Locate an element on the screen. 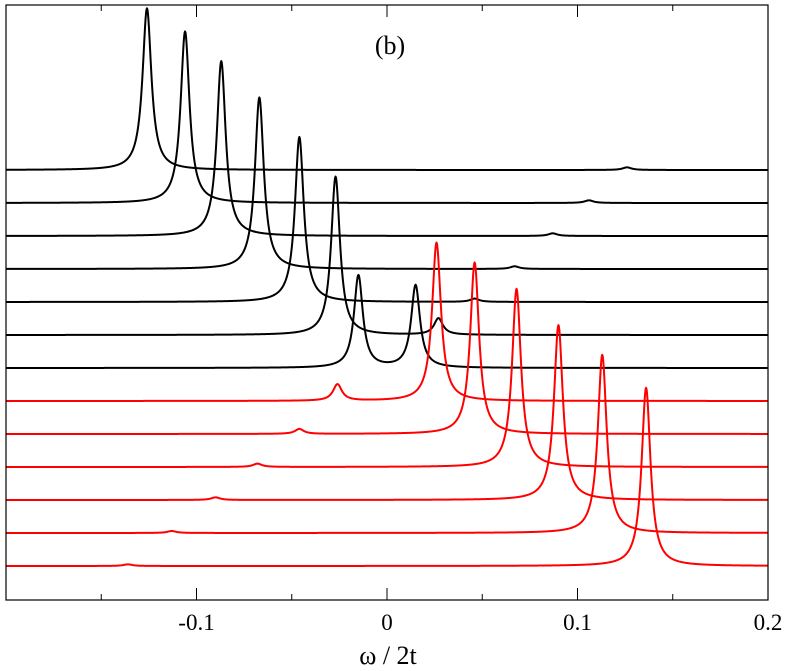 This screenshot has height=671, width=791. x-tick-label: 0 is located at coordinates (387, 622).